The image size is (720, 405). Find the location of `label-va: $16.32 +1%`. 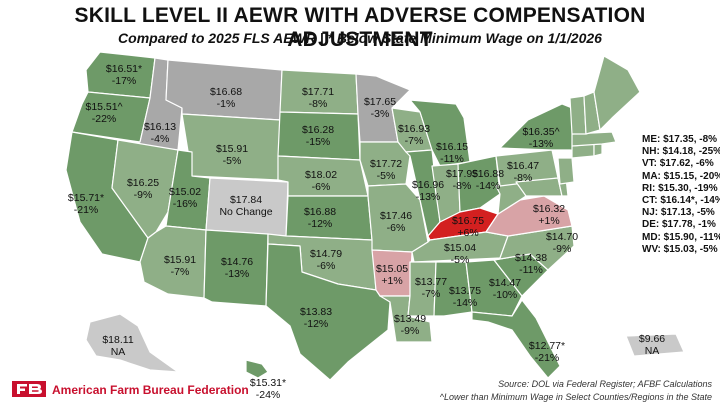

label-va: $16.32 +1% is located at coordinates (549, 215).